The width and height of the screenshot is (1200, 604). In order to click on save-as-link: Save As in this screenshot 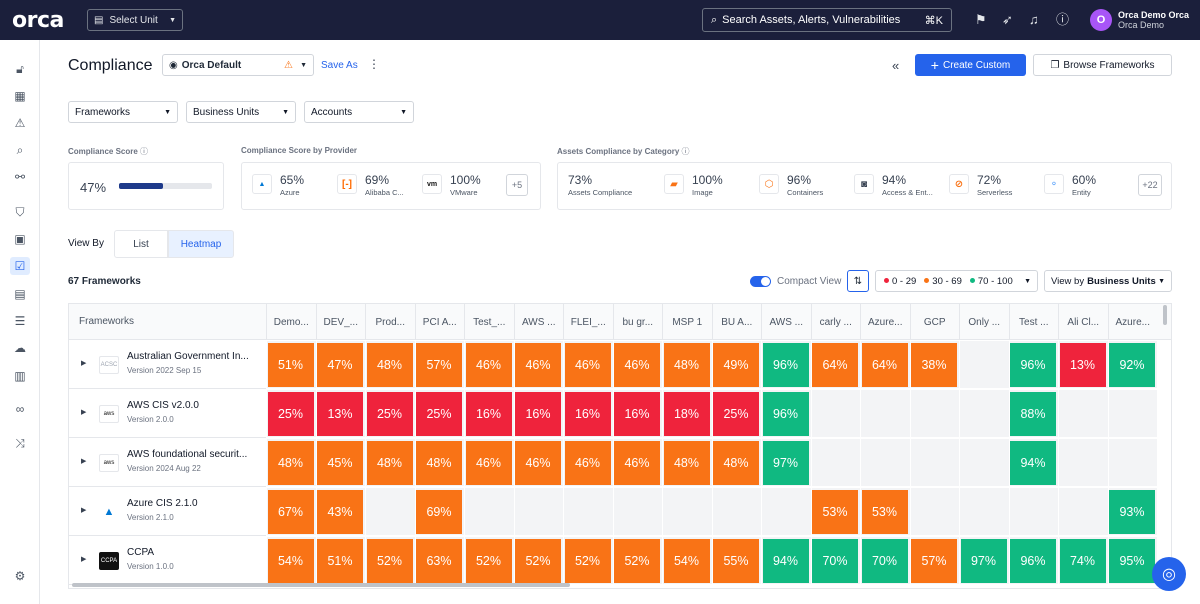, I will do `click(339, 65)`.